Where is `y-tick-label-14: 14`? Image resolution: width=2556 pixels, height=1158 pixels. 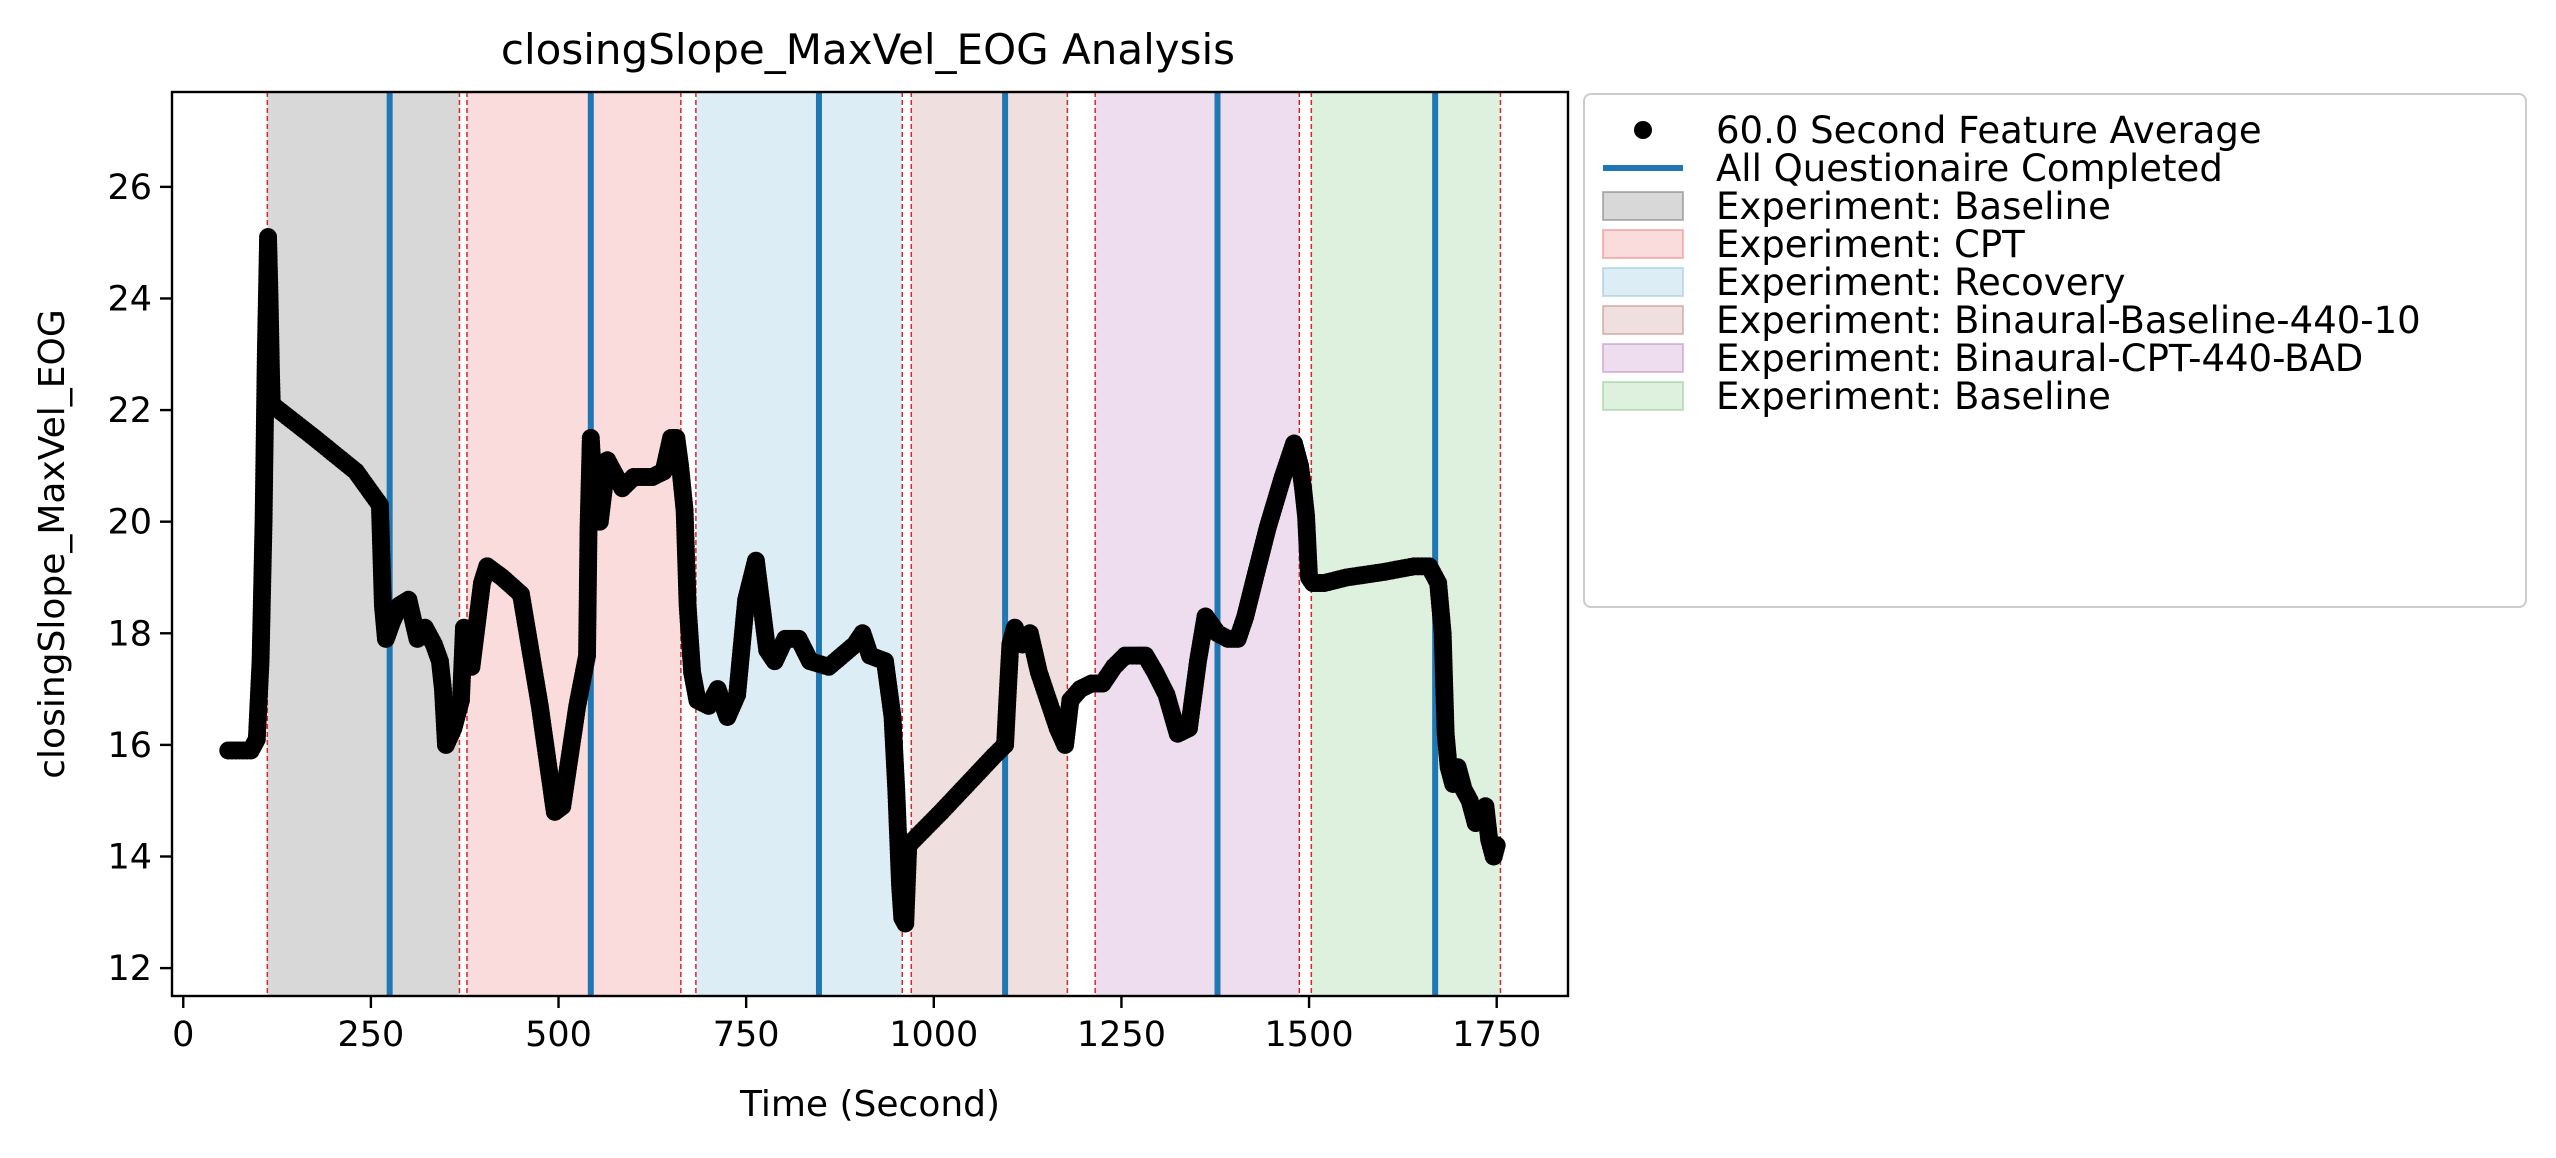
y-tick-label-14: 14 is located at coordinates (129, 857).